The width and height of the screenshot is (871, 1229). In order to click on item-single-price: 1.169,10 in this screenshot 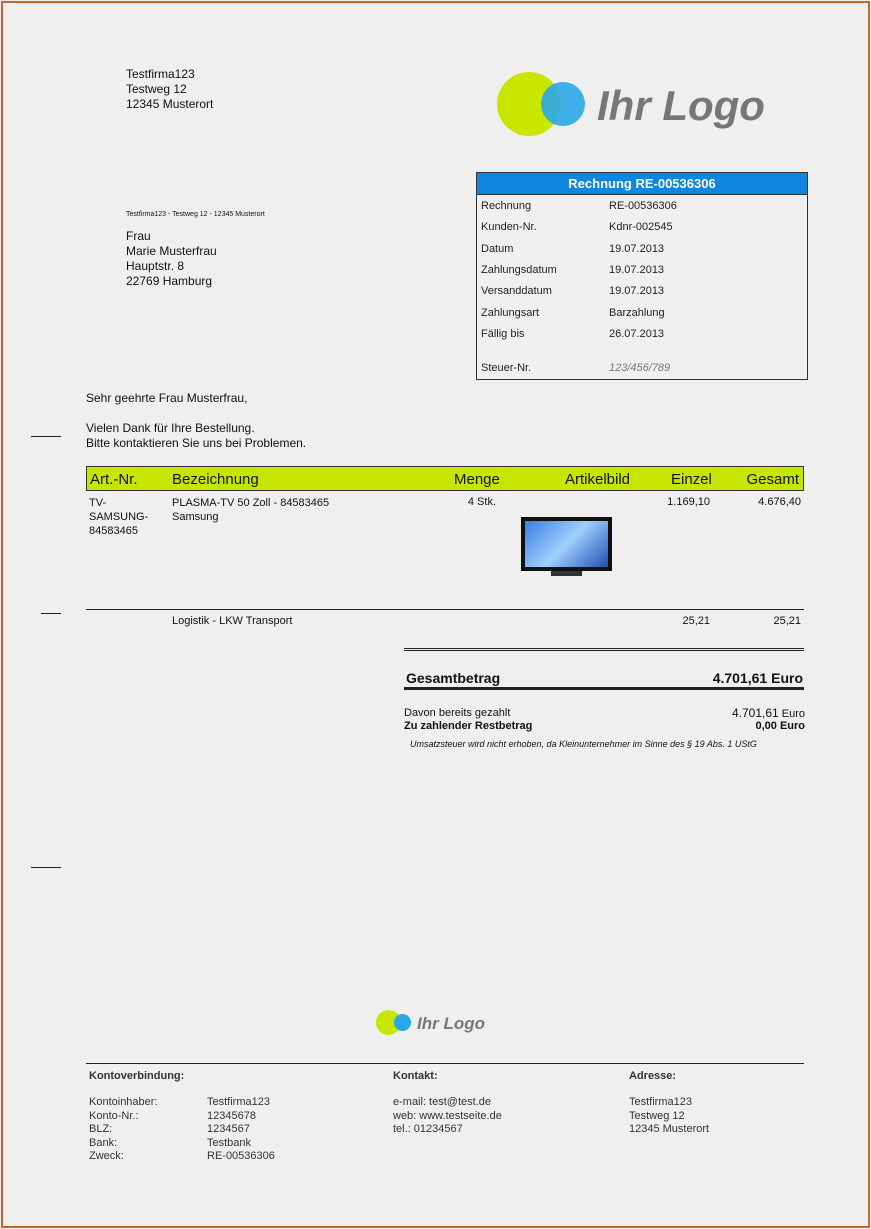, I will do `click(688, 502)`.